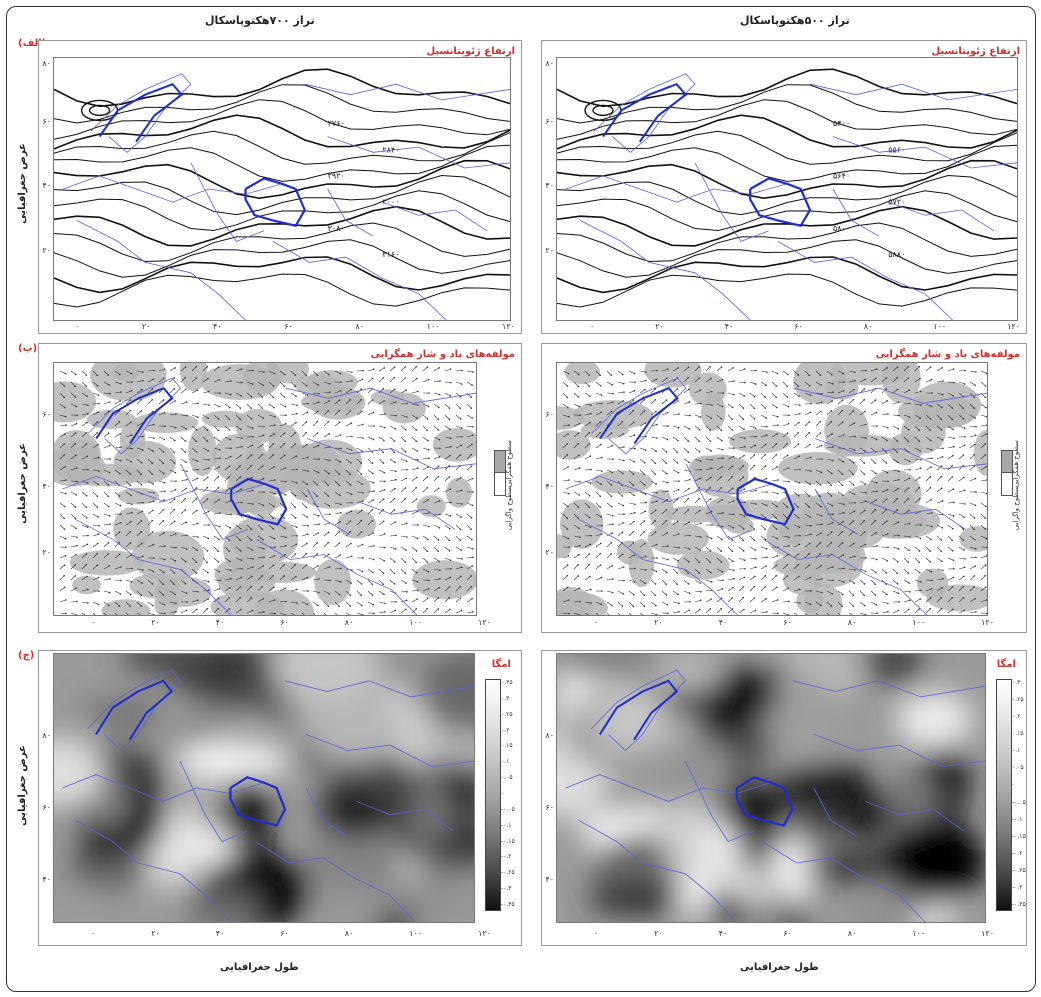 This screenshot has width=1041, height=997. Describe the element at coordinates (509, 508) in the screenshot. I see `legend-divergence-text: سطوح واگرایی` at that location.